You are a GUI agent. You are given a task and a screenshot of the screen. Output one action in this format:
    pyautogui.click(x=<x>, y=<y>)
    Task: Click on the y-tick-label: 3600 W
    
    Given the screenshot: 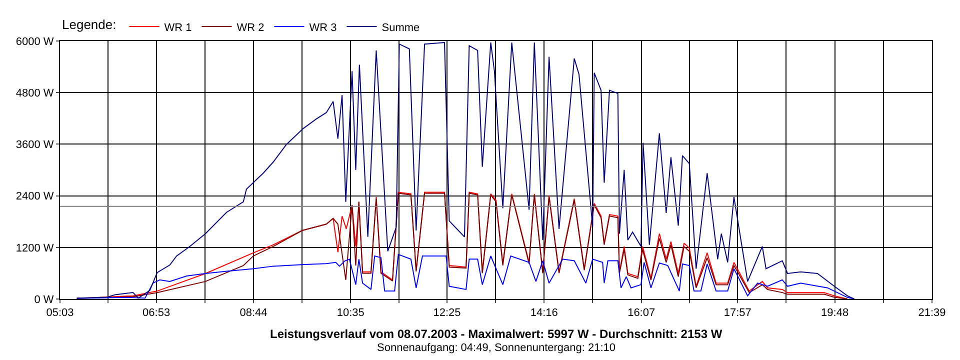 What is the action you would take?
    pyautogui.click(x=35, y=145)
    